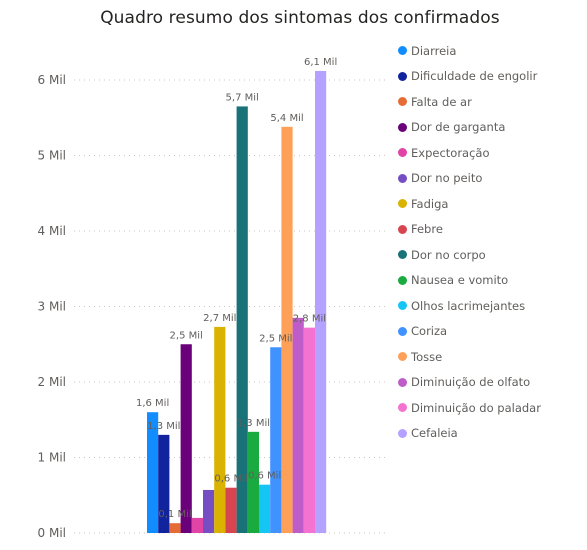 This screenshot has height=550, width=587. Describe the element at coordinates (309, 319) in the screenshot. I see `data-label: 2,8 Mil` at that location.